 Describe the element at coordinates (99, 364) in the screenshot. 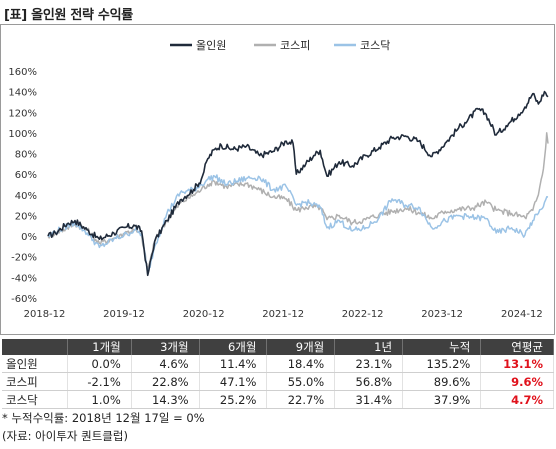

I see `table-cell: 0.0%` at that location.